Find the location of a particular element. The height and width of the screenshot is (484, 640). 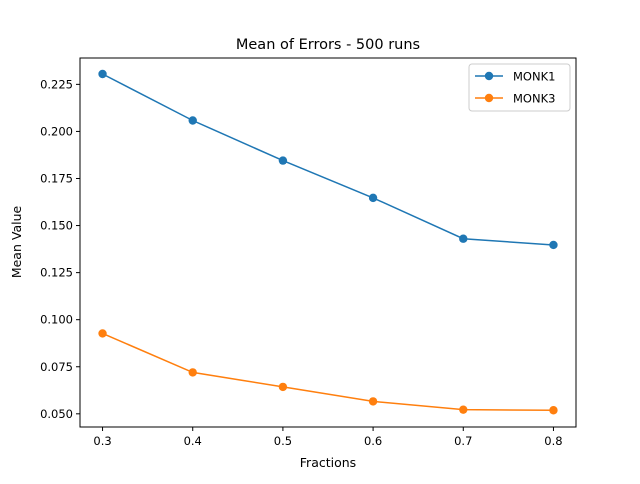

y-tick-label: 0.050 is located at coordinates (56, 414).